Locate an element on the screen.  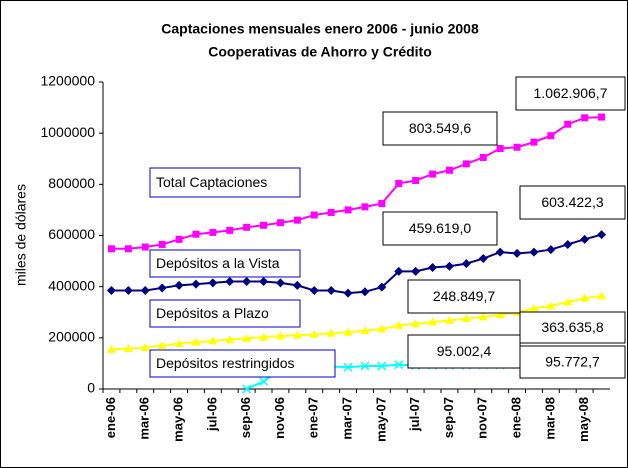
value-label: 459.619,0 is located at coordinates (440, 228).